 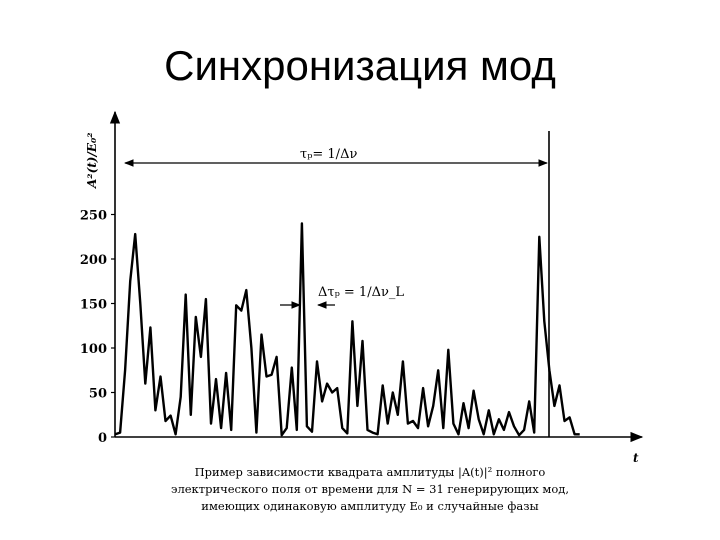 What do you see at coordinates (92, 160) in the screenshot?
I see `y-axis-label: A²(t)/E₀²` at bounding box center [92, 160].